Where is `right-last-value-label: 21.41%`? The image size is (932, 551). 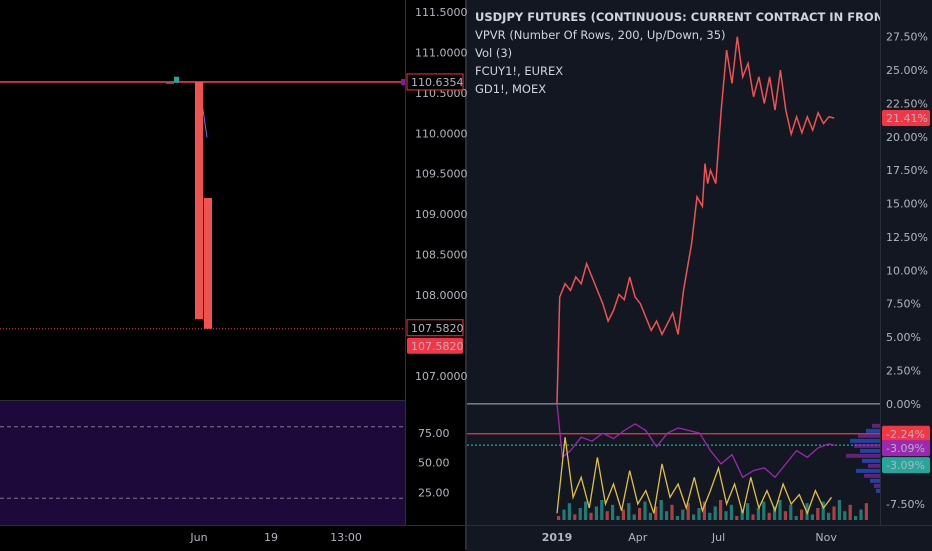
right-last-value-label: 21.41% is located at coordinates (907, 118).